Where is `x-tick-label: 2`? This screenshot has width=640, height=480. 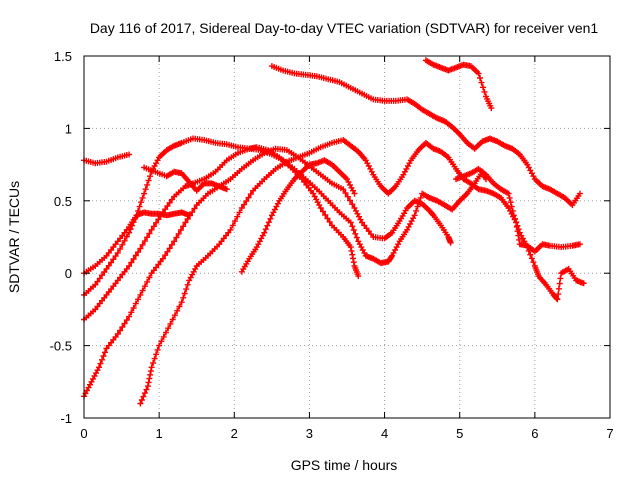
x-tick-label: 2 is located at coordinates (234, 433).